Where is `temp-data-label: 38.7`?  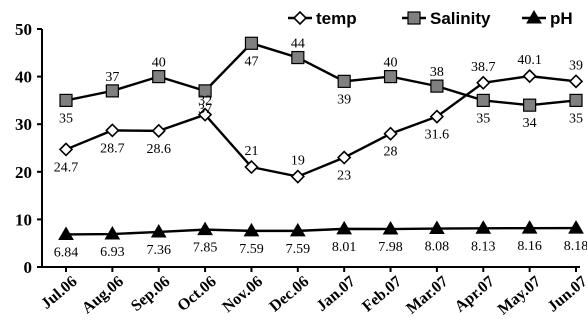 temp-data-label: 38.7 is located at coordinates (483, 67).